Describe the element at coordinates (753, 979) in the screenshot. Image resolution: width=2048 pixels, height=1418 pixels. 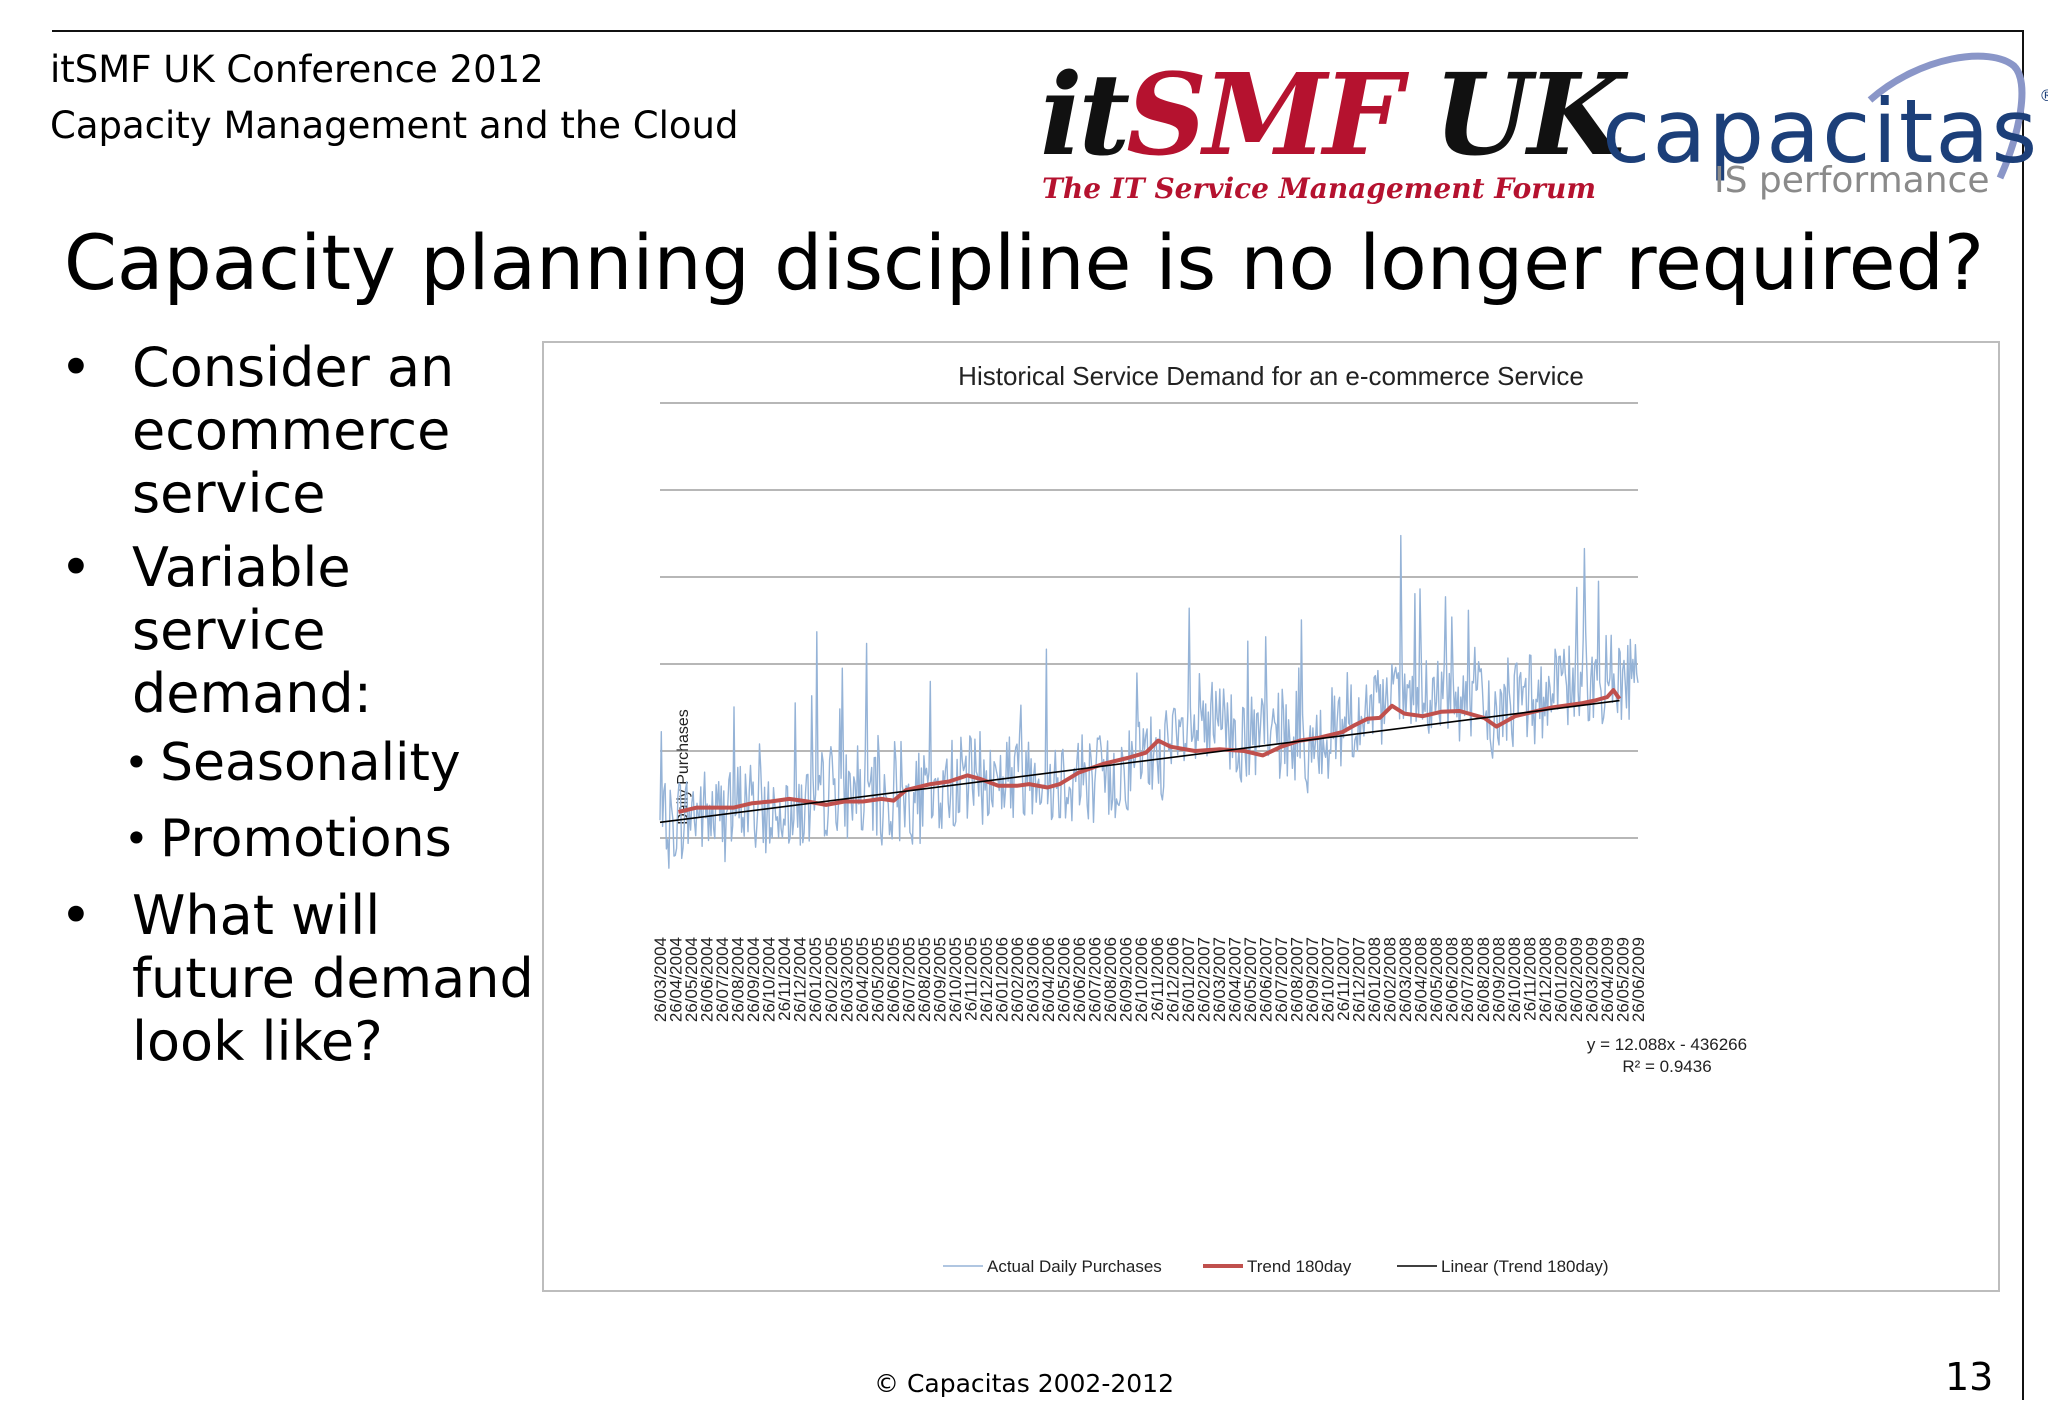
I see `x-tick-label: 26/09/2004` at that location.